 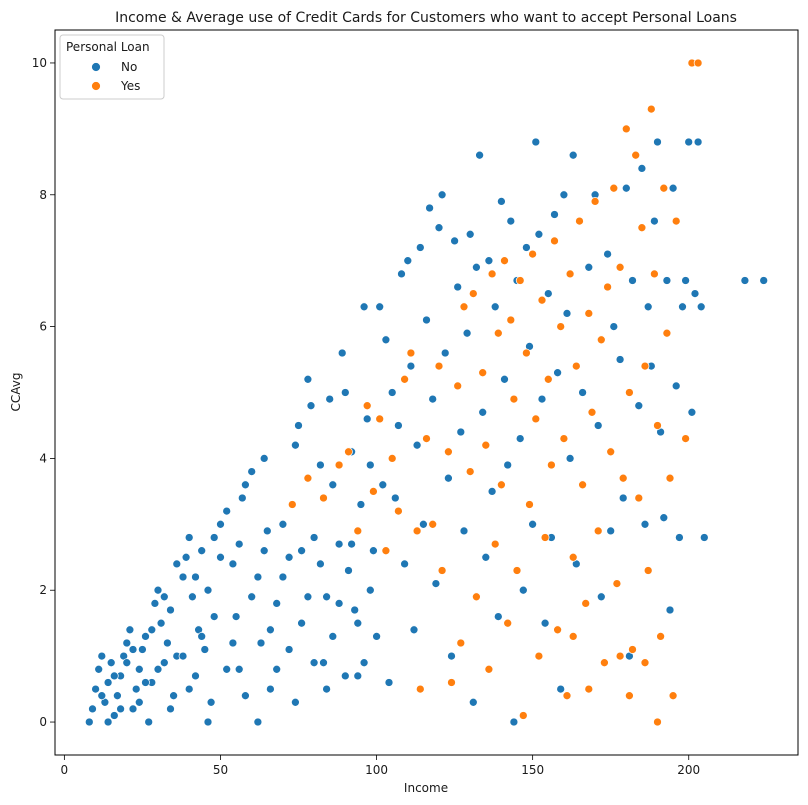 I want to click on x-tick-label: 200, so click(x=688, y=770).